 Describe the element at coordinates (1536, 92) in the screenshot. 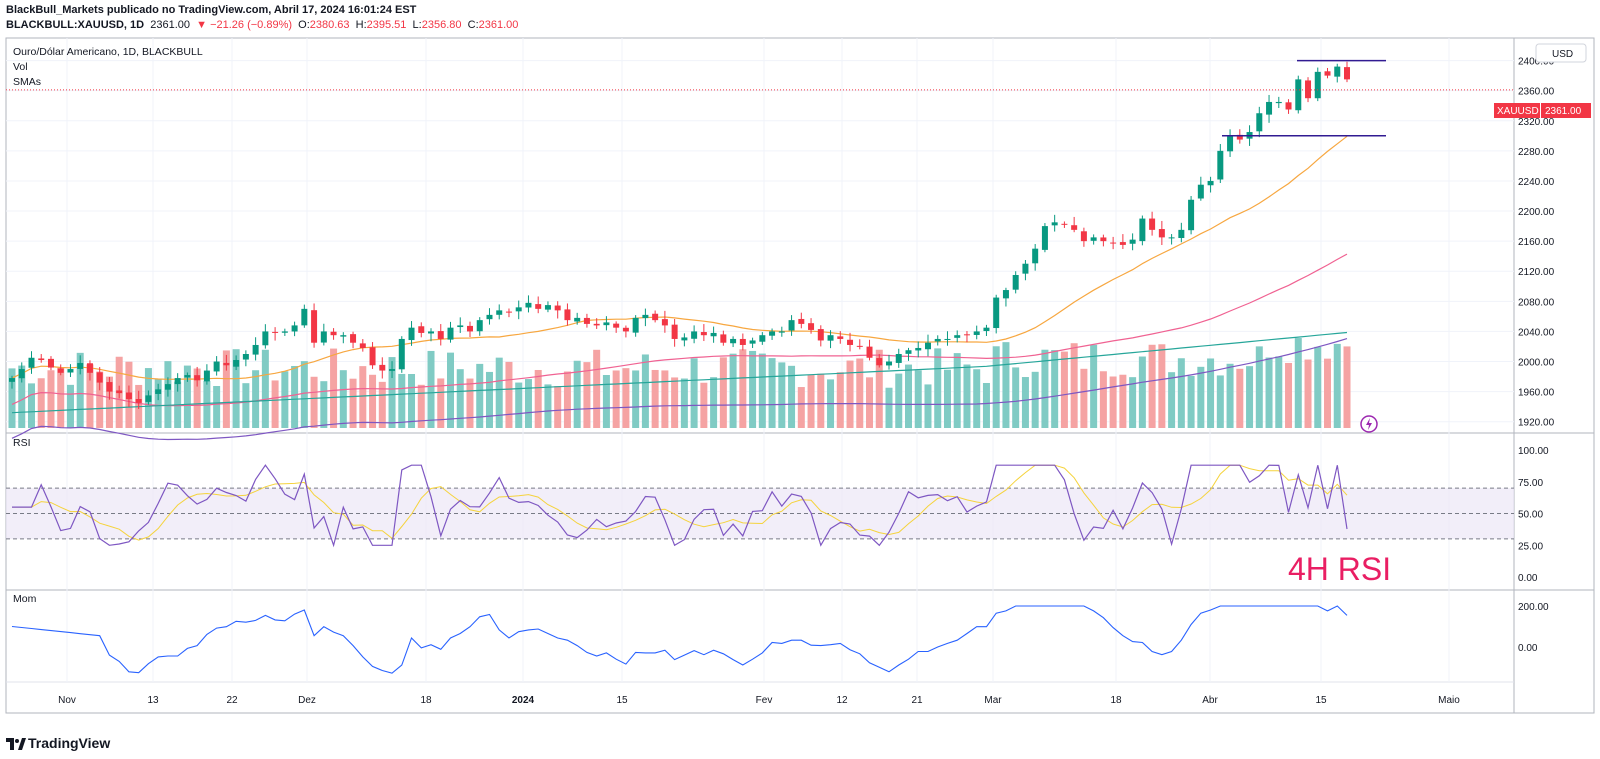

I see `price-tick-label: 2360.00` at that location.